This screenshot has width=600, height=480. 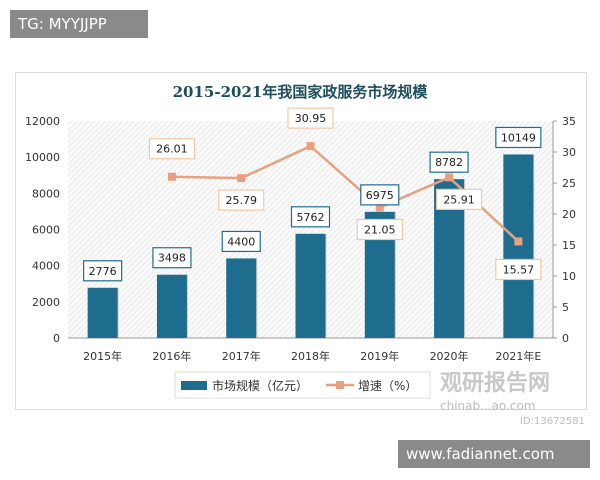 What do you see at coordinates (301, 92) in the screenshot?
I see `chart-title: 2015-2021年我国家政服务市场规模` at bounding box center [301, 92].